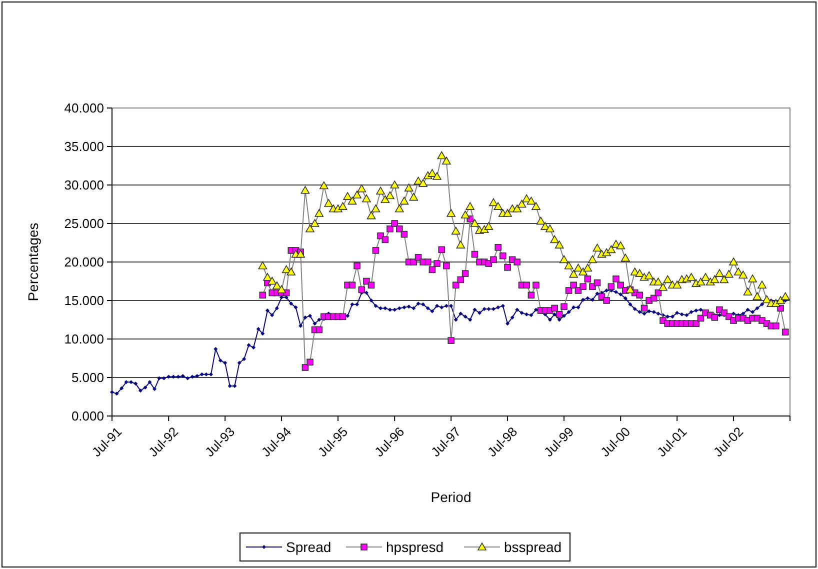 Image resolution: width=818 pixels, height=569 pixels. What do you see at coordinates (84, 339) in the screenshot?
I see `y-tick-label: 10.000` at bounding box center [84, 339].